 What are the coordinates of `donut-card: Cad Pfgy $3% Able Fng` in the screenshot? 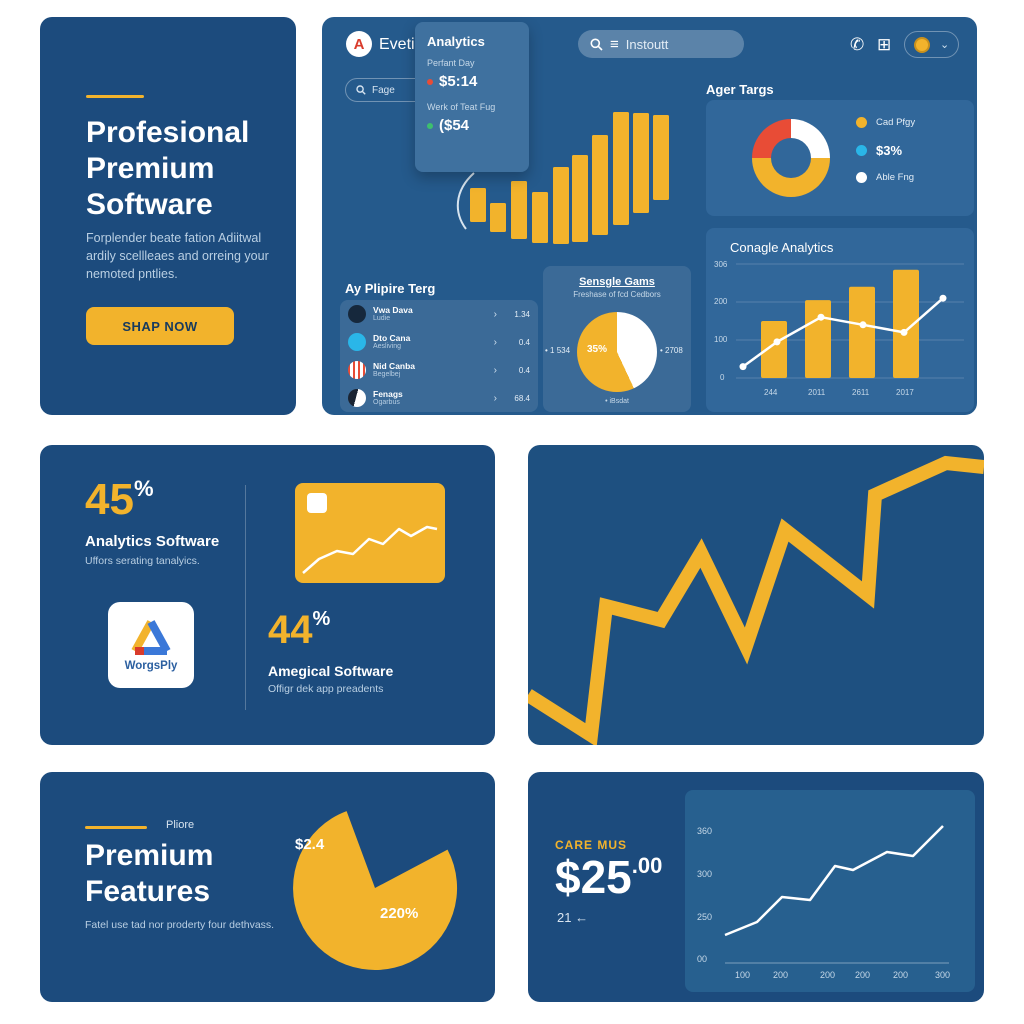 It's located at (840, 158).